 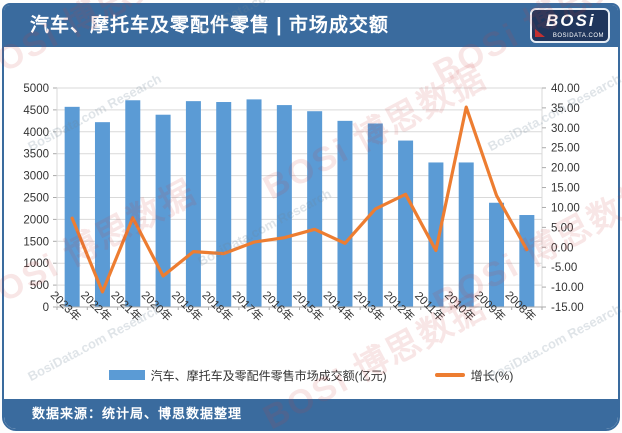 I want to click on right-axis-tick-label: 0.00, so click(x=562, y=248).